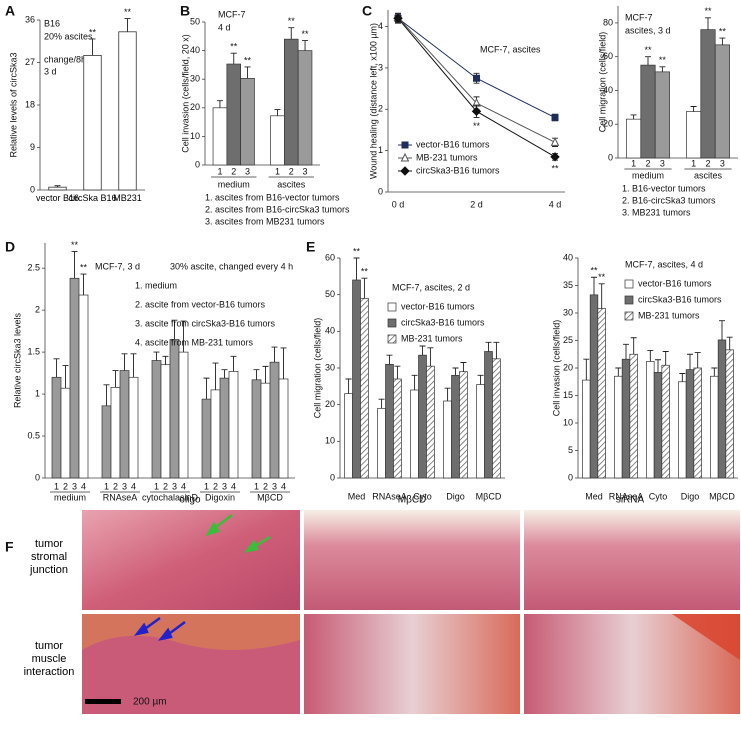 The width and height of the screenshot is (741, 744). I want to click on x-tick-label: cytochalasinD, so click(170, 497).